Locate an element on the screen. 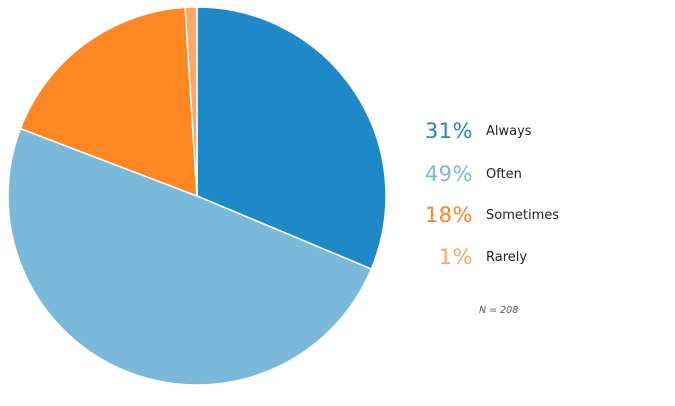 The width and height of the screenshot is (675, 406). legend-label: Always is located at coordinates (509, 131).